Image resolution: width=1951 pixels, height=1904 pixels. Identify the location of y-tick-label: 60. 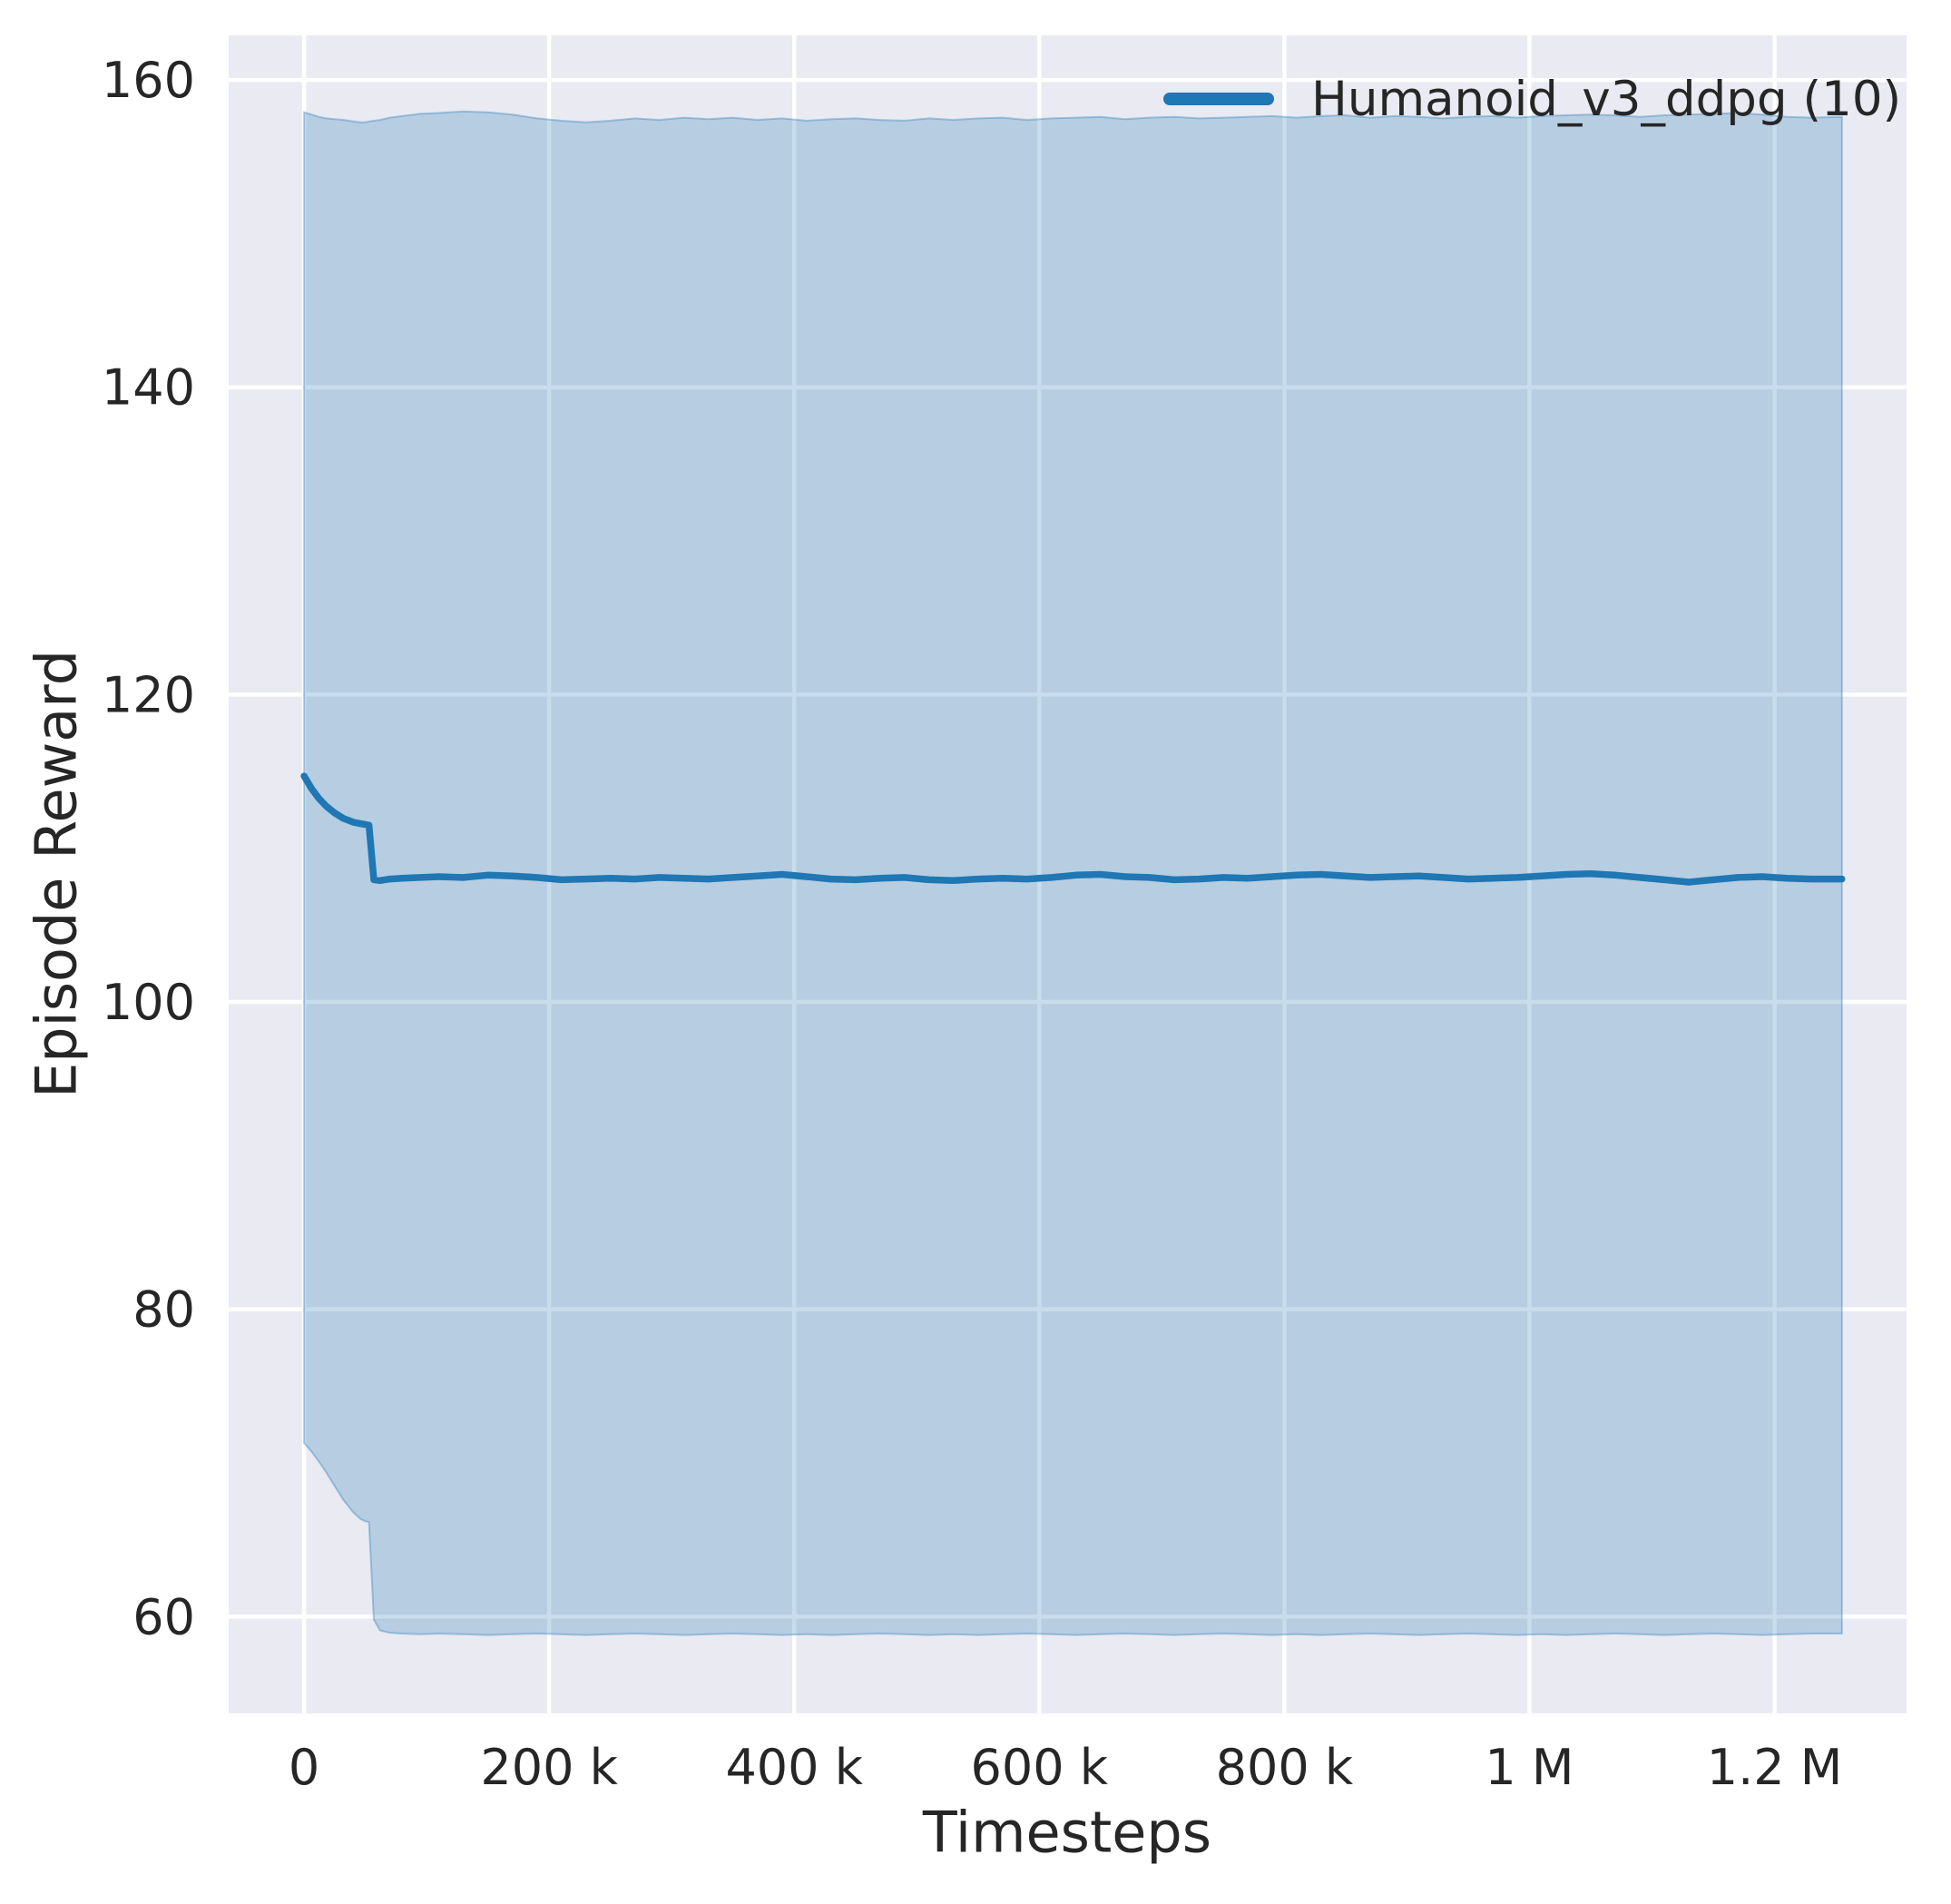
(164, 1616).